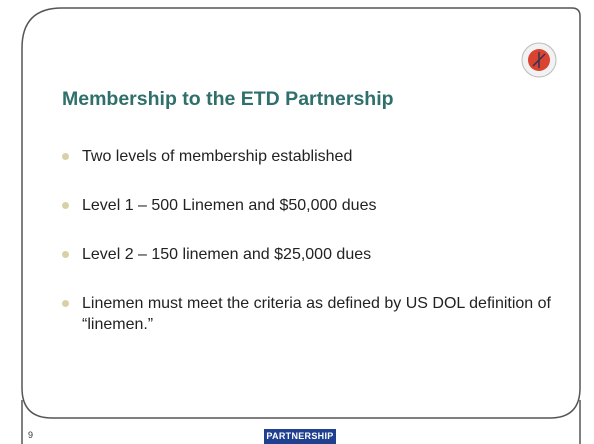  I want to click on bullet: Level 2 – 150 linemen and $25,000 dues, so click(312, 254).